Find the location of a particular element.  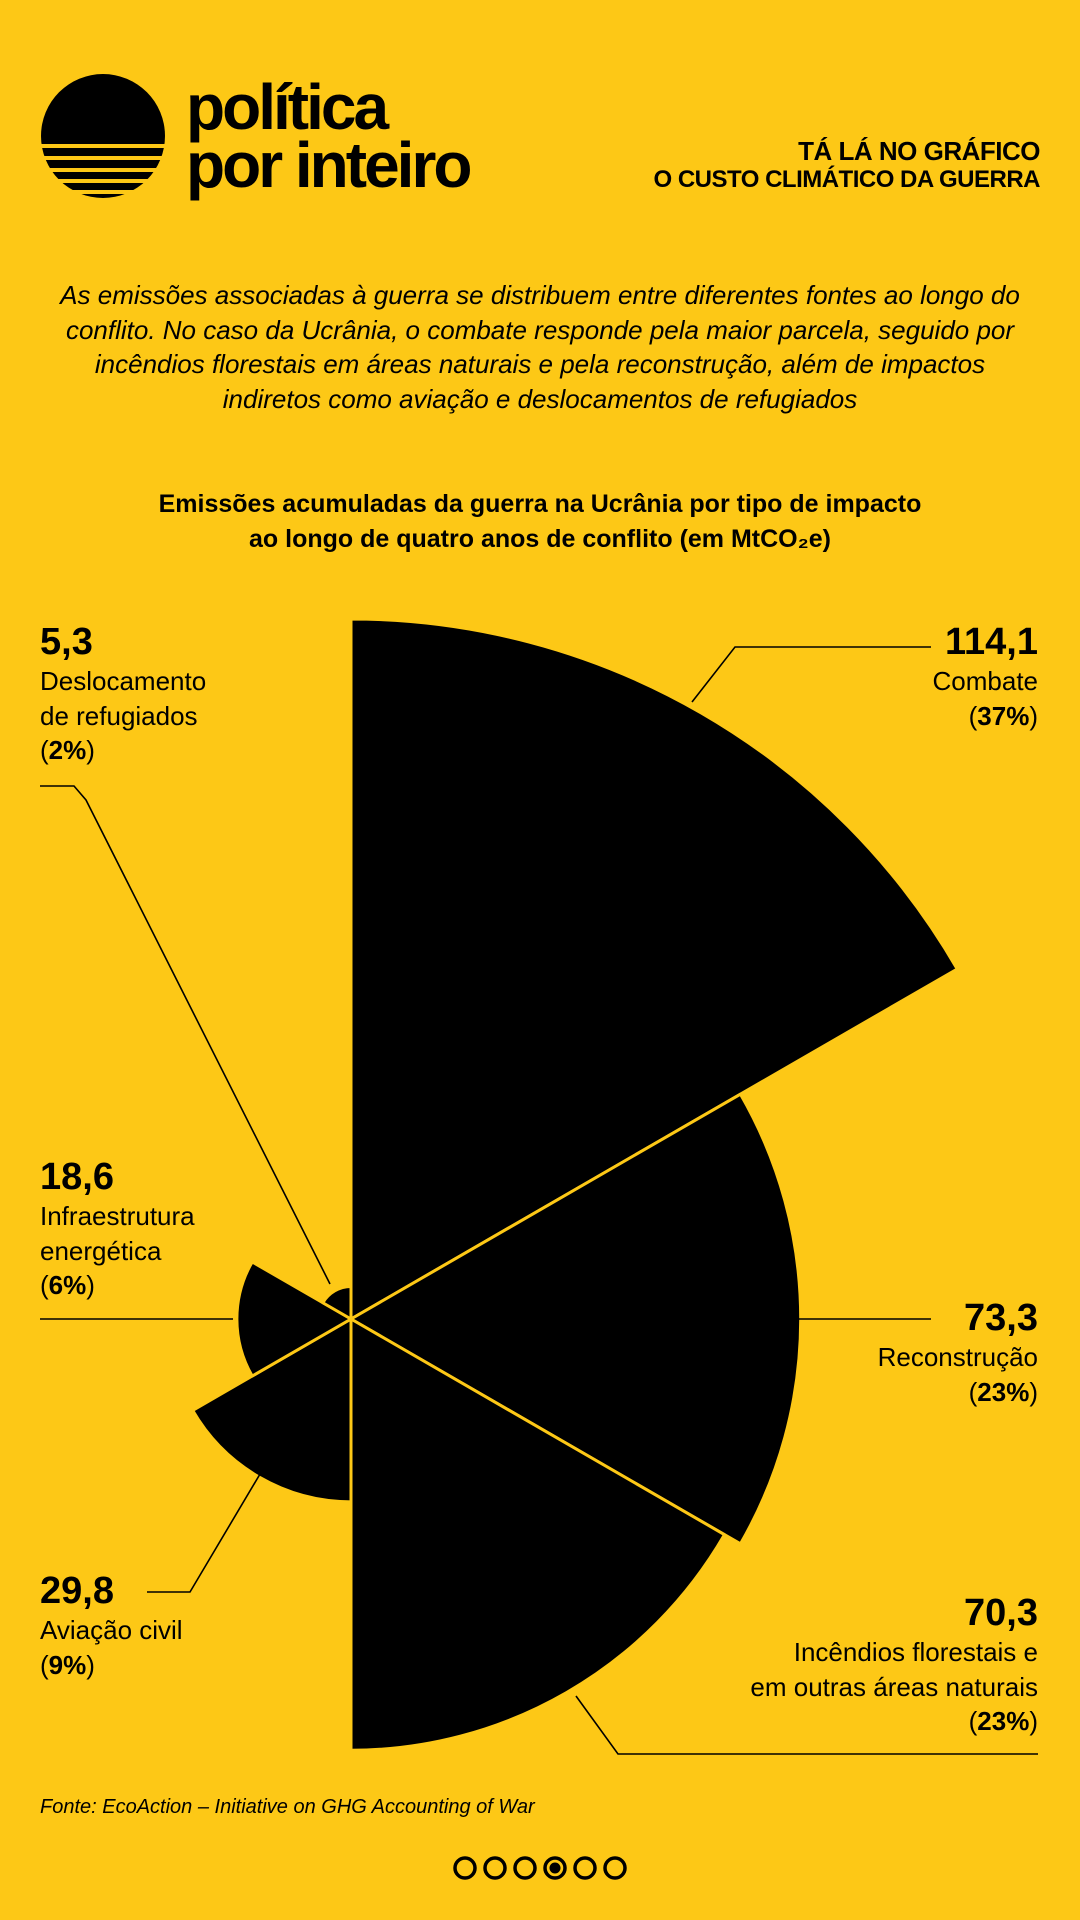

value-label: 73,3 is located at coordinates (1001, 1318).